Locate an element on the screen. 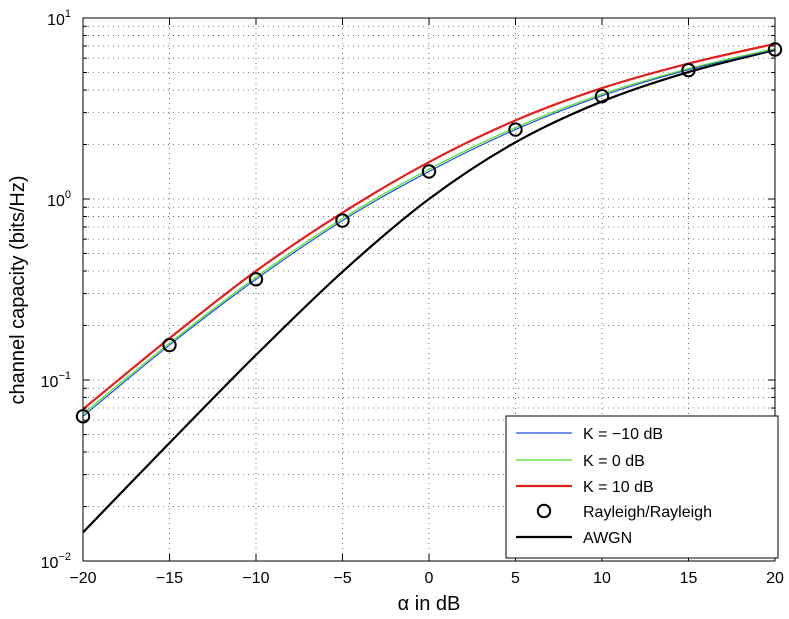 The width and height of the screenshot is (789, 619). x-axis-label: α in dB is located at coordinates (429, 604).